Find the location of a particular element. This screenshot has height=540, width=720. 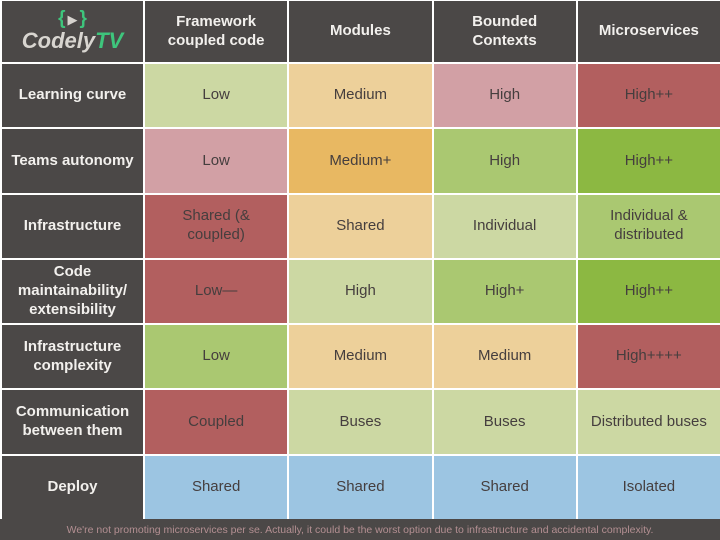

table-cell: High+ is located at coordinates (504, 291).